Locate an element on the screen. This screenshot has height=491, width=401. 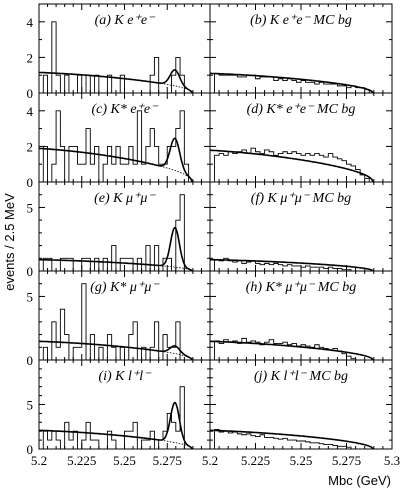
y-axis-title: events / 2.5 MeV is located at coordinates (9, 242).